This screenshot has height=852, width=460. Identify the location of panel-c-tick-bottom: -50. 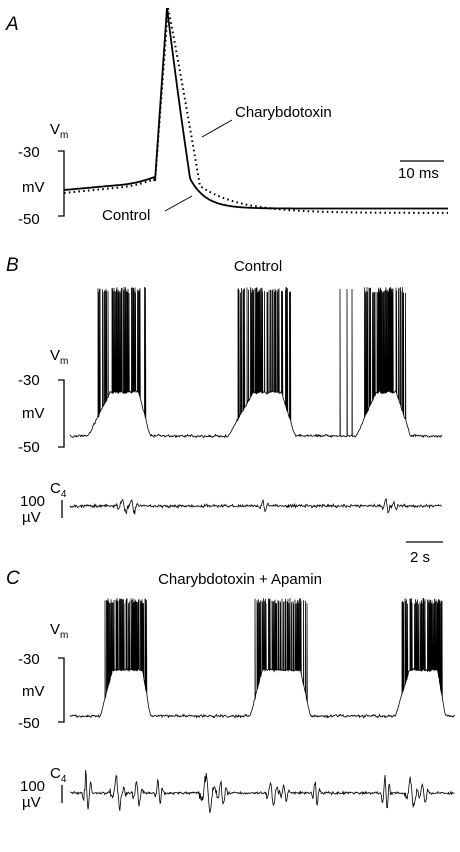
(29, 723).